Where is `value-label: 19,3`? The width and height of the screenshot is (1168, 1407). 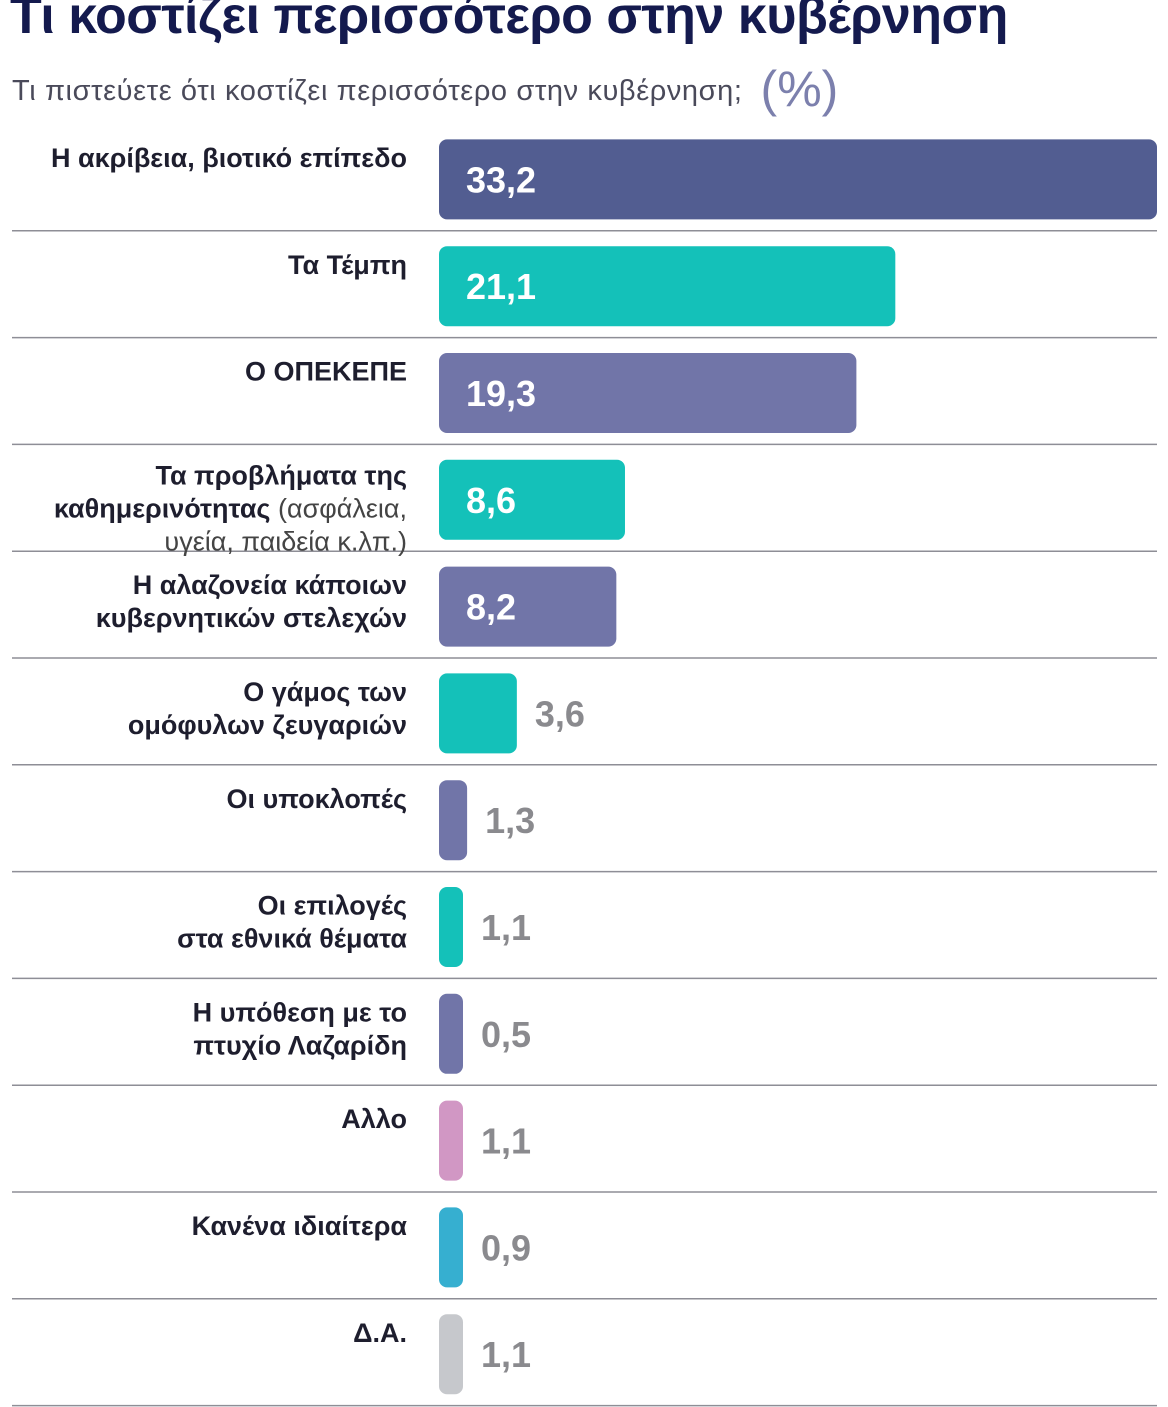
value-label: 19,3 is located at coordinates (501, 393).